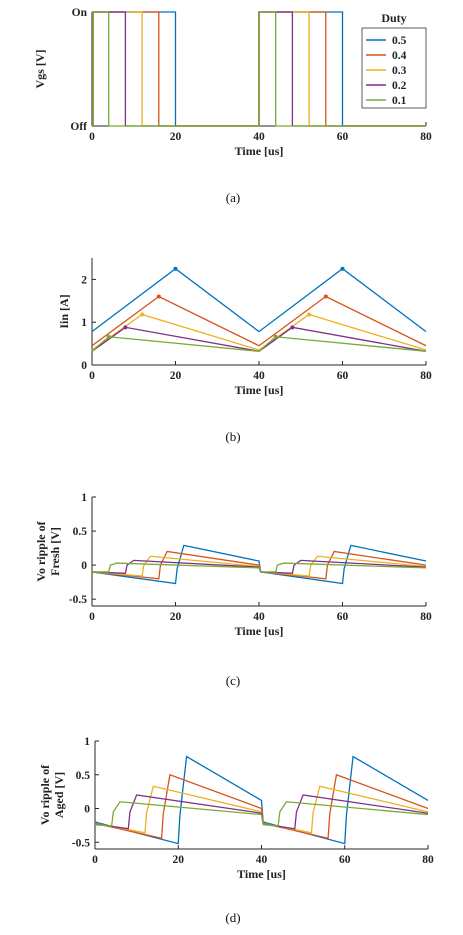  I want to click on y-axis-label: Iin [A], so click(64, 311).